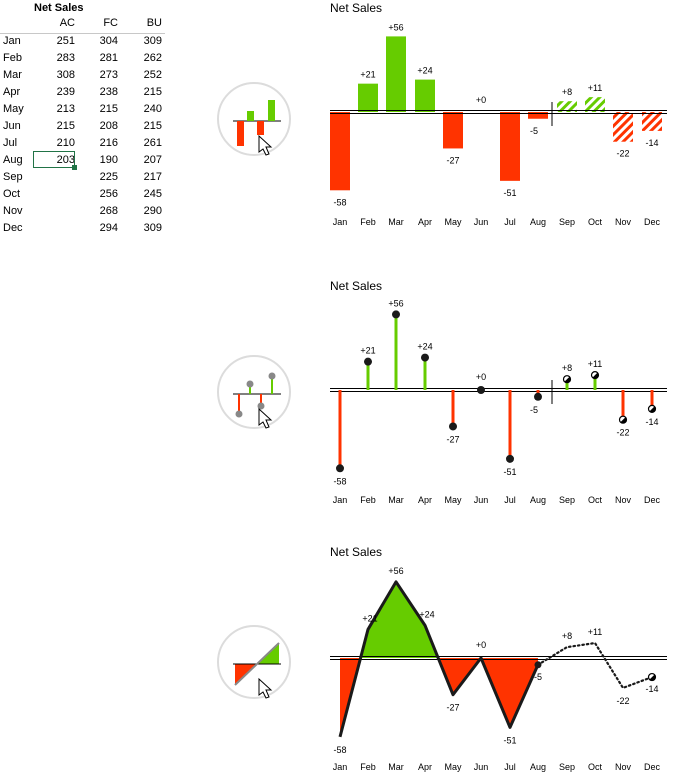 Image resolution: width=673 pixels, height=778 pixels. Describe the element at coordinates (108, 58) in the screenshot. I see `fc-cell: 281` at that location.